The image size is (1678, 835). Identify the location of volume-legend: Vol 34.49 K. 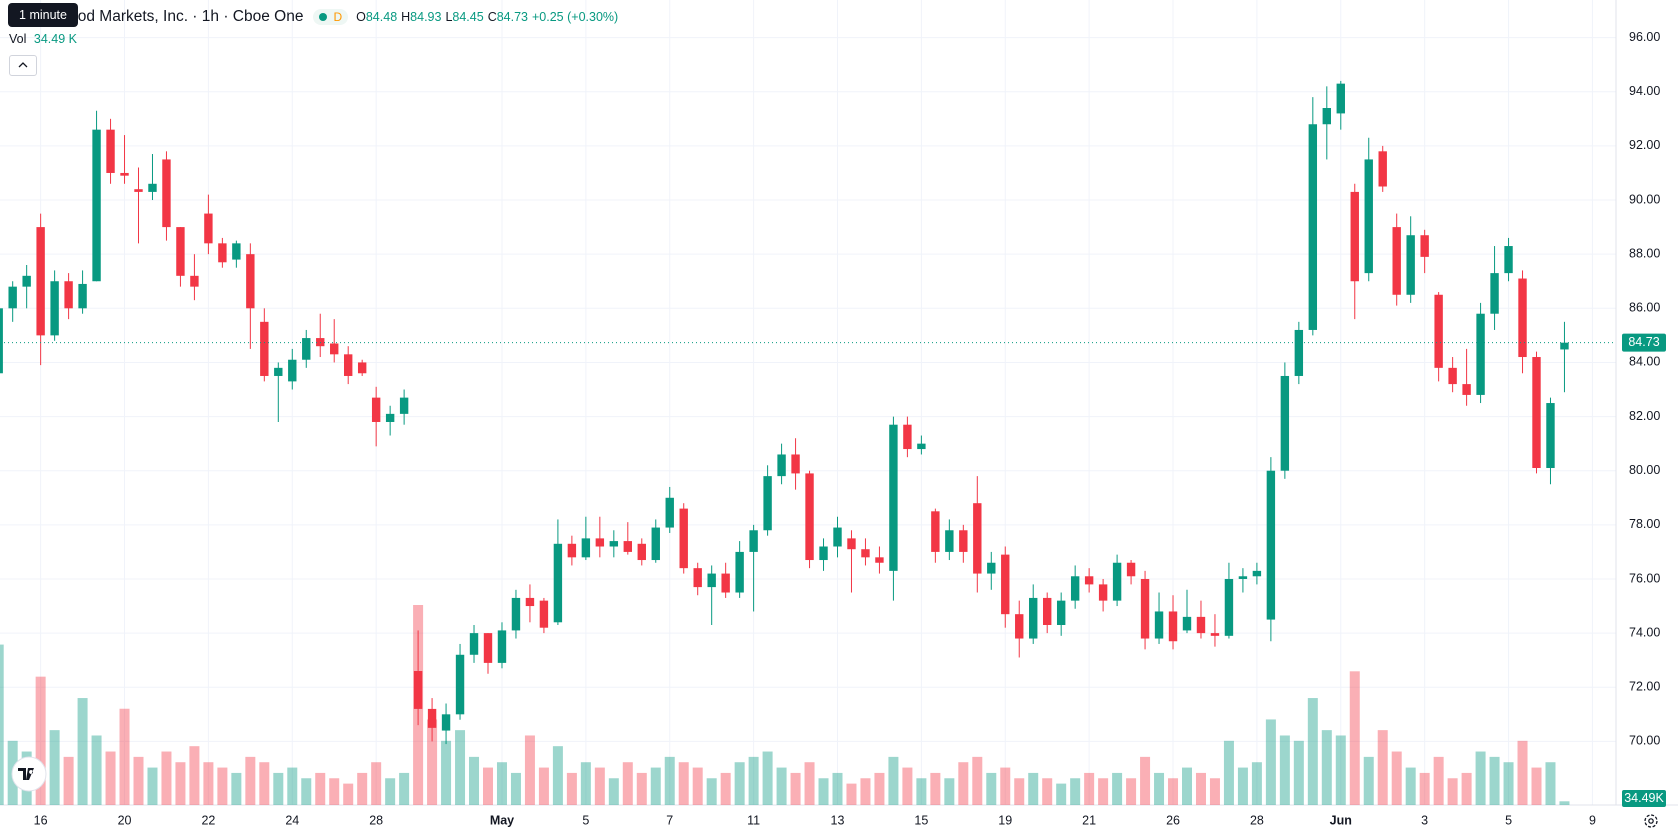
(43, 39).